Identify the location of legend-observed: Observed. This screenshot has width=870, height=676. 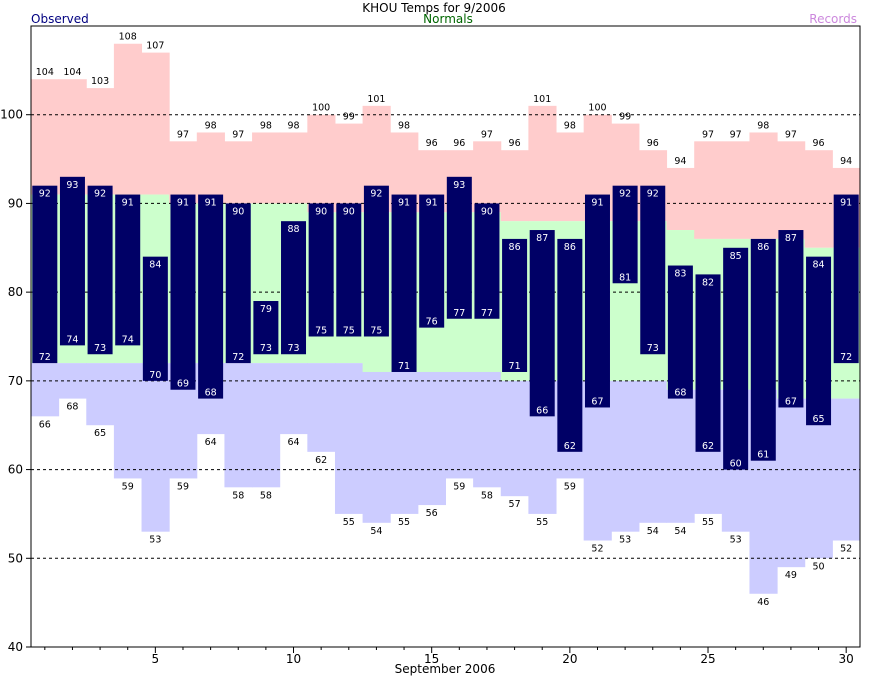
(60, 19).